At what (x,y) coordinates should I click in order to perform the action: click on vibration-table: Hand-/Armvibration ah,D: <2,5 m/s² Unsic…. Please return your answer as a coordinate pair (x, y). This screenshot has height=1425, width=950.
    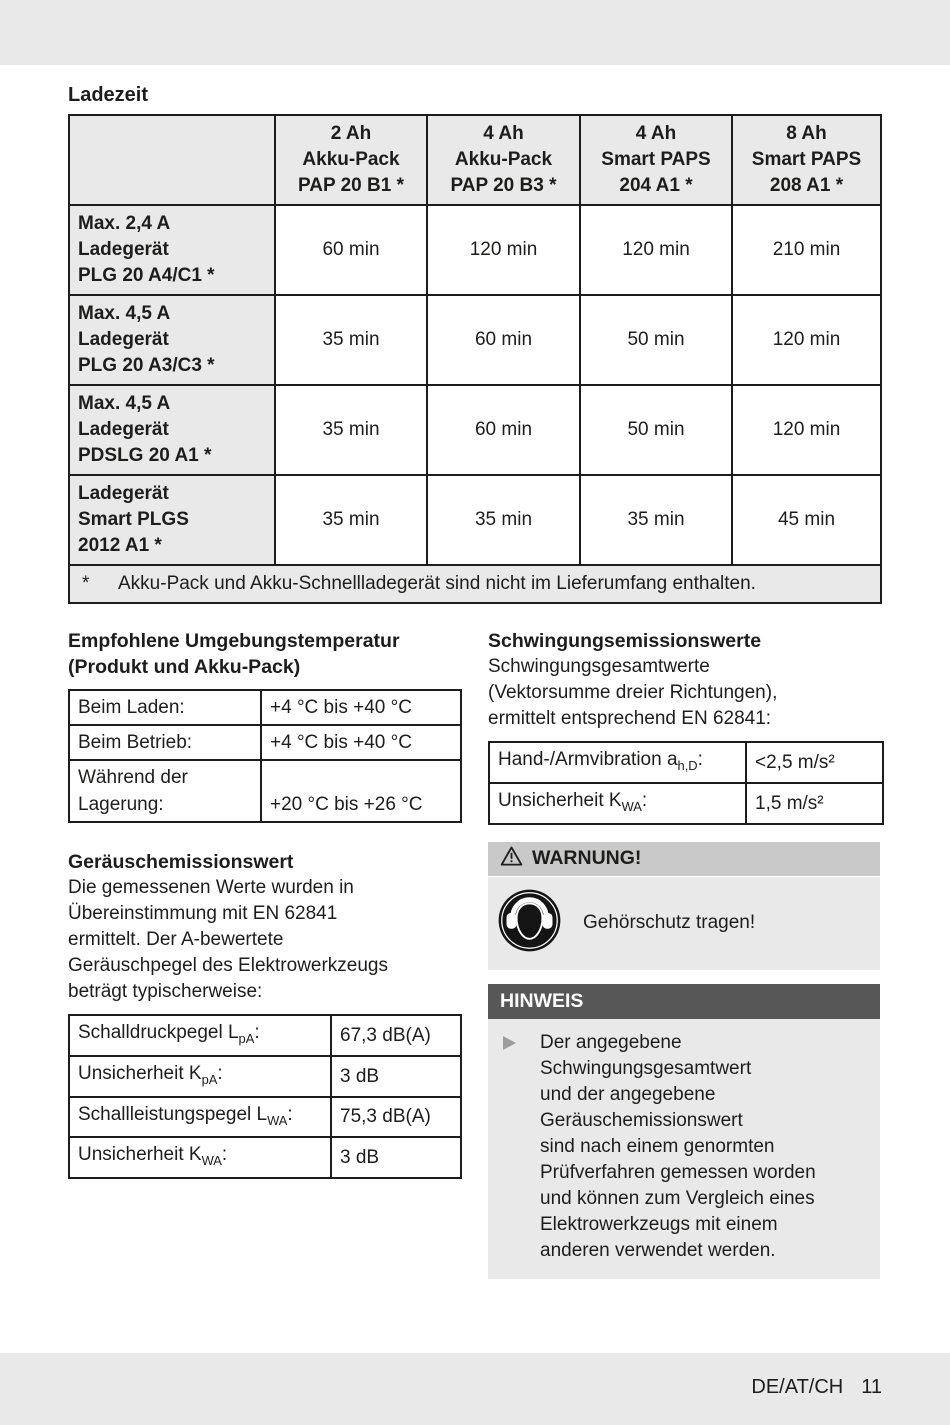
    Looking at the image, I should click on (686, 783).